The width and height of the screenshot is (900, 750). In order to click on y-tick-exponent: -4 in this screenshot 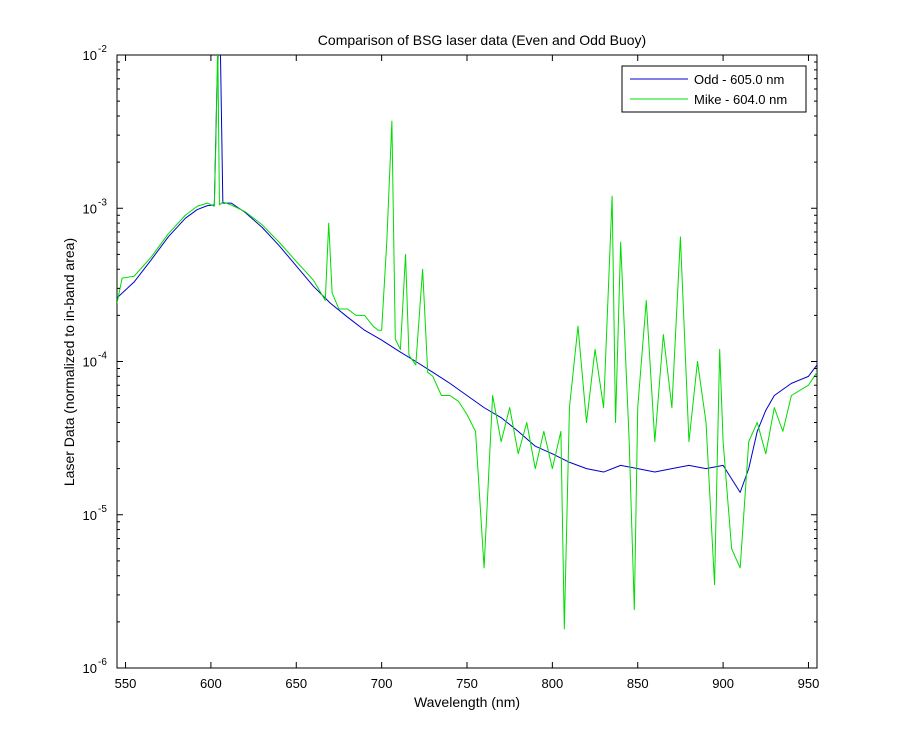, I will do `click(102, 356)`.